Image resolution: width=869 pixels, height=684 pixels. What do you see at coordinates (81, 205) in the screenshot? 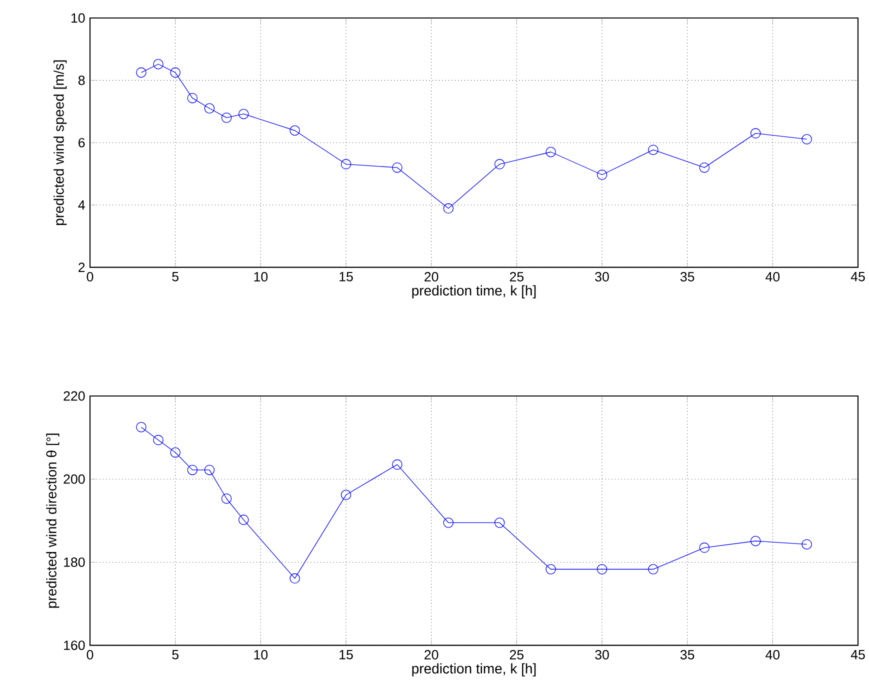
I see `y-tick-label: 4` at bounding box center [81, 205].